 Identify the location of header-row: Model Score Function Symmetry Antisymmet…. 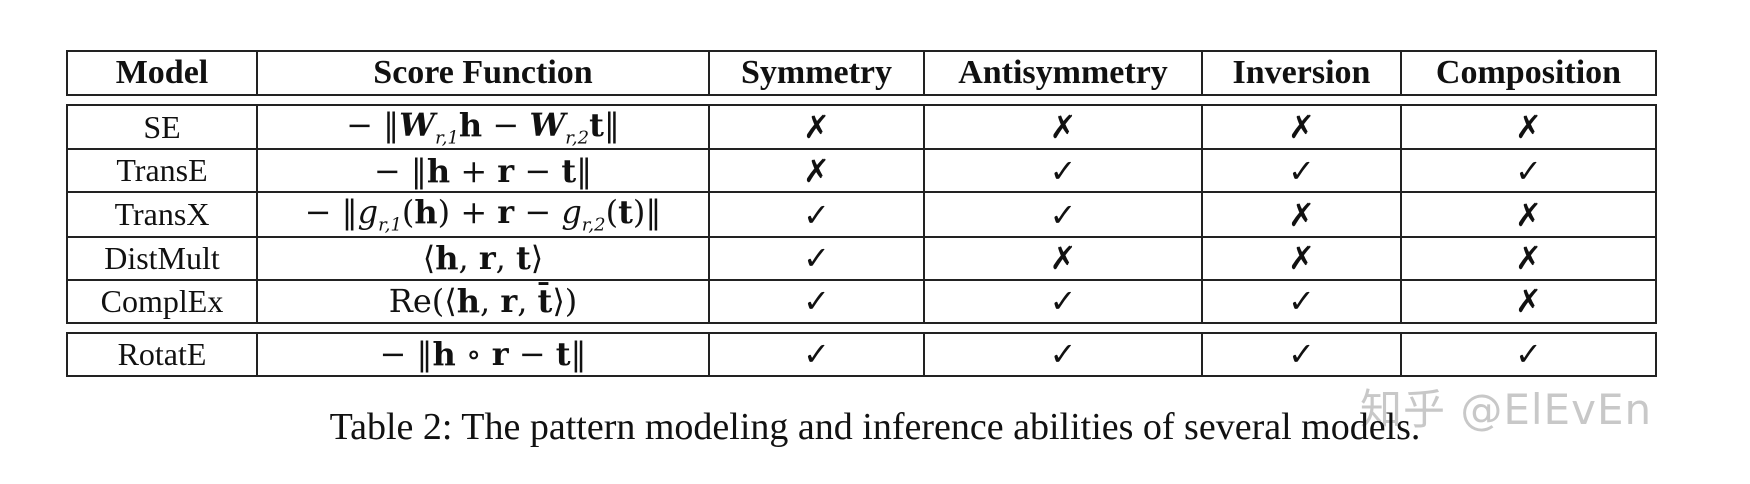
(861, 73).